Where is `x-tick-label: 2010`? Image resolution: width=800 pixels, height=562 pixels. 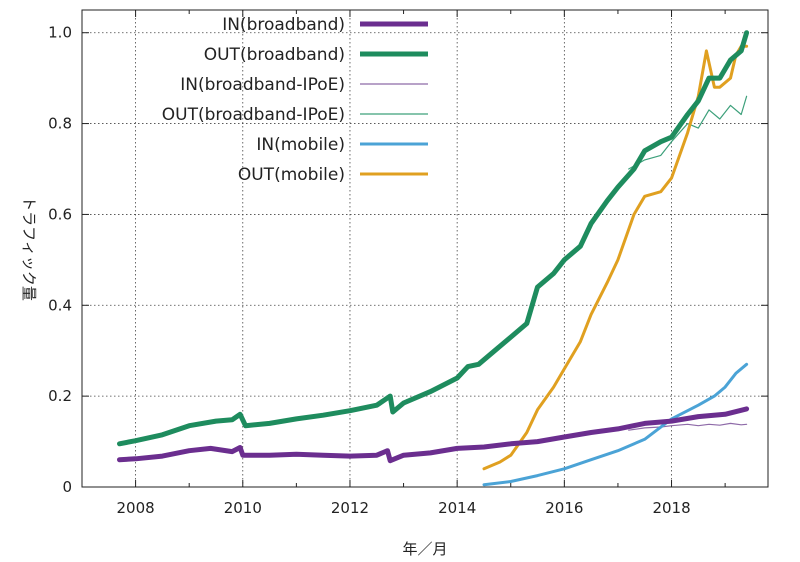
x-tick-label: 2010 is located at coordinates (243, 508).